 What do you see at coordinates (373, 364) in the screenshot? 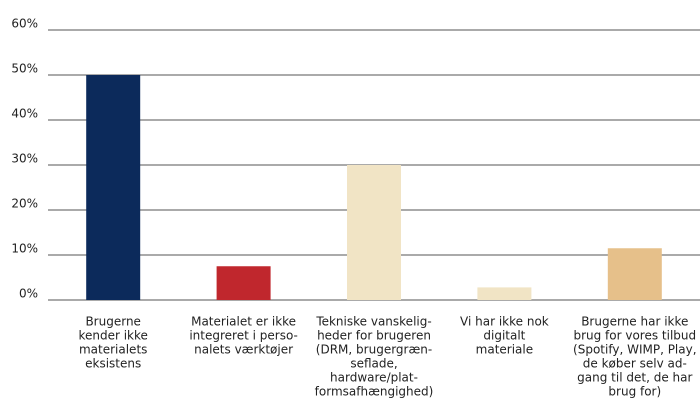
I see `x-tick-label: seflade,` at bounding box center [373, 364].